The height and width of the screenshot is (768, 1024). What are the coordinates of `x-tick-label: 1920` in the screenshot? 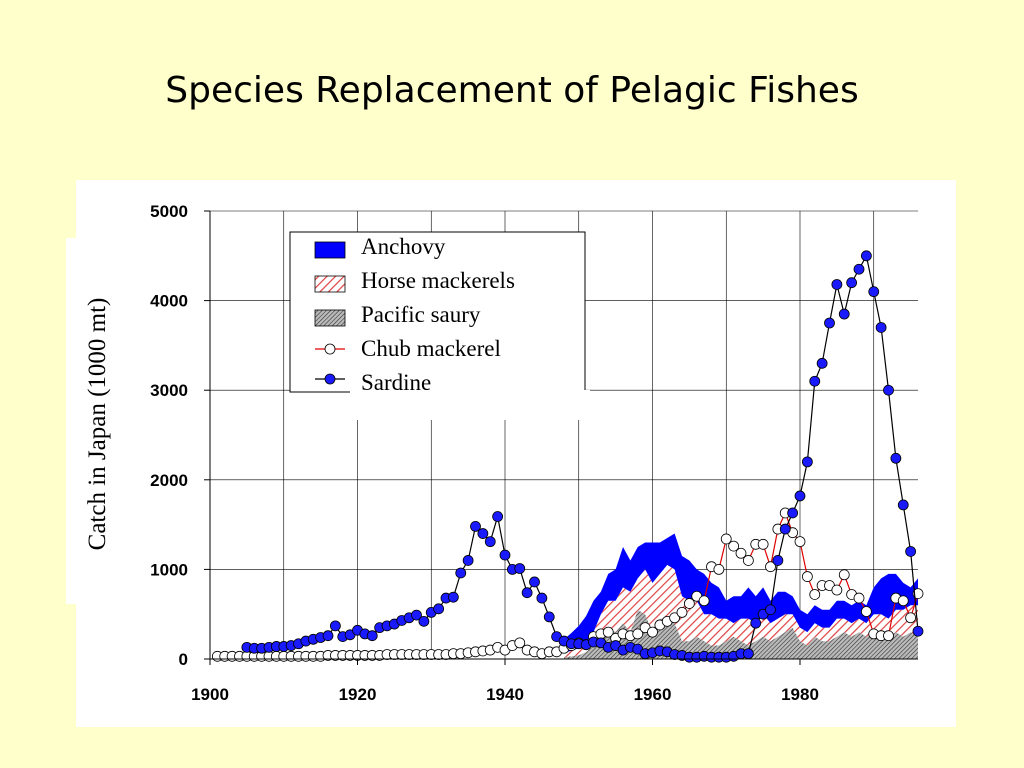 It's located at (358, 694).